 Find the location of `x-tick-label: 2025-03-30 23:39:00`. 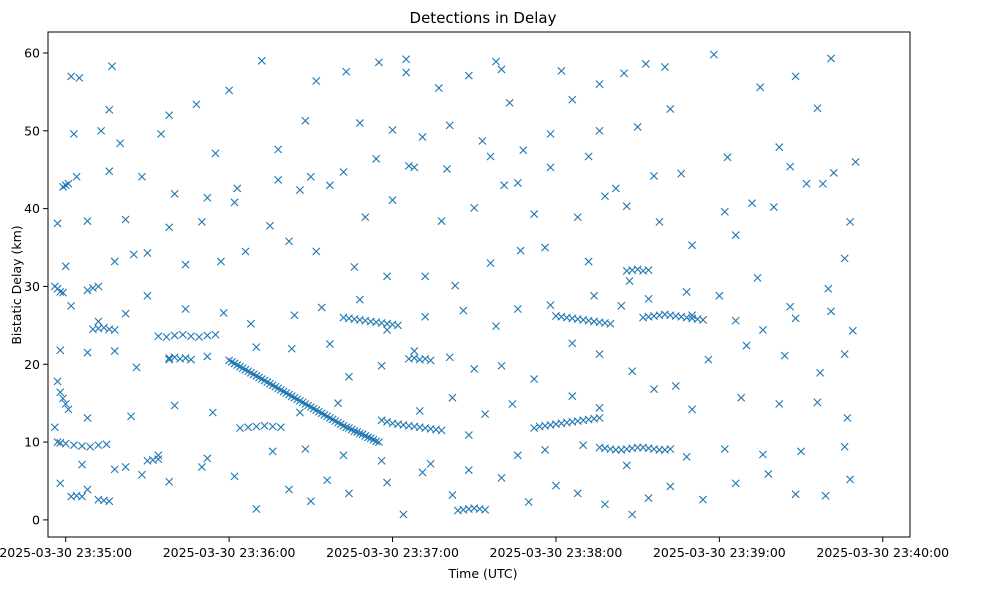

x-tick-label: 2025-03-30 23:39:00 is located at coordinates (719, 552).